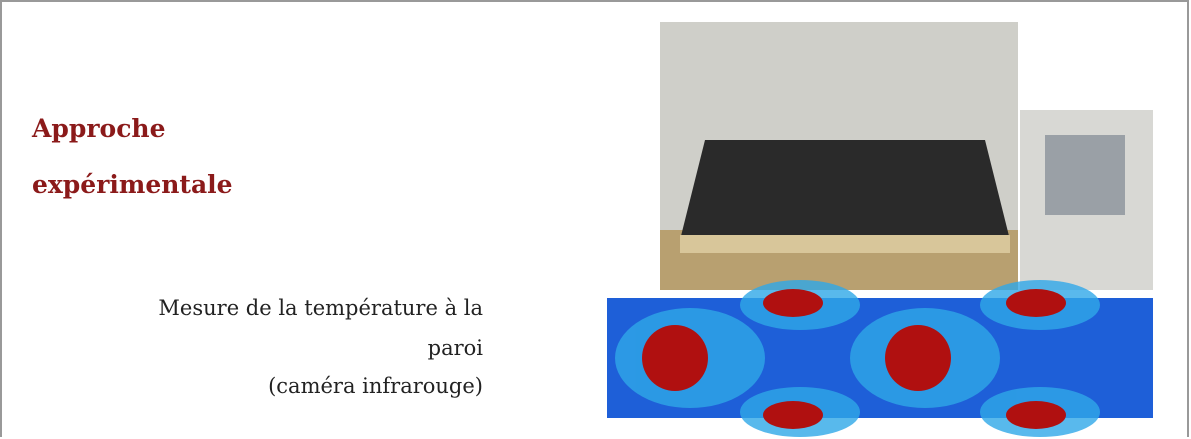  What do you see at coordinates (455, 348) in the screenshot?
I see `caption-line: paroi` at bounding box center [455, 348].